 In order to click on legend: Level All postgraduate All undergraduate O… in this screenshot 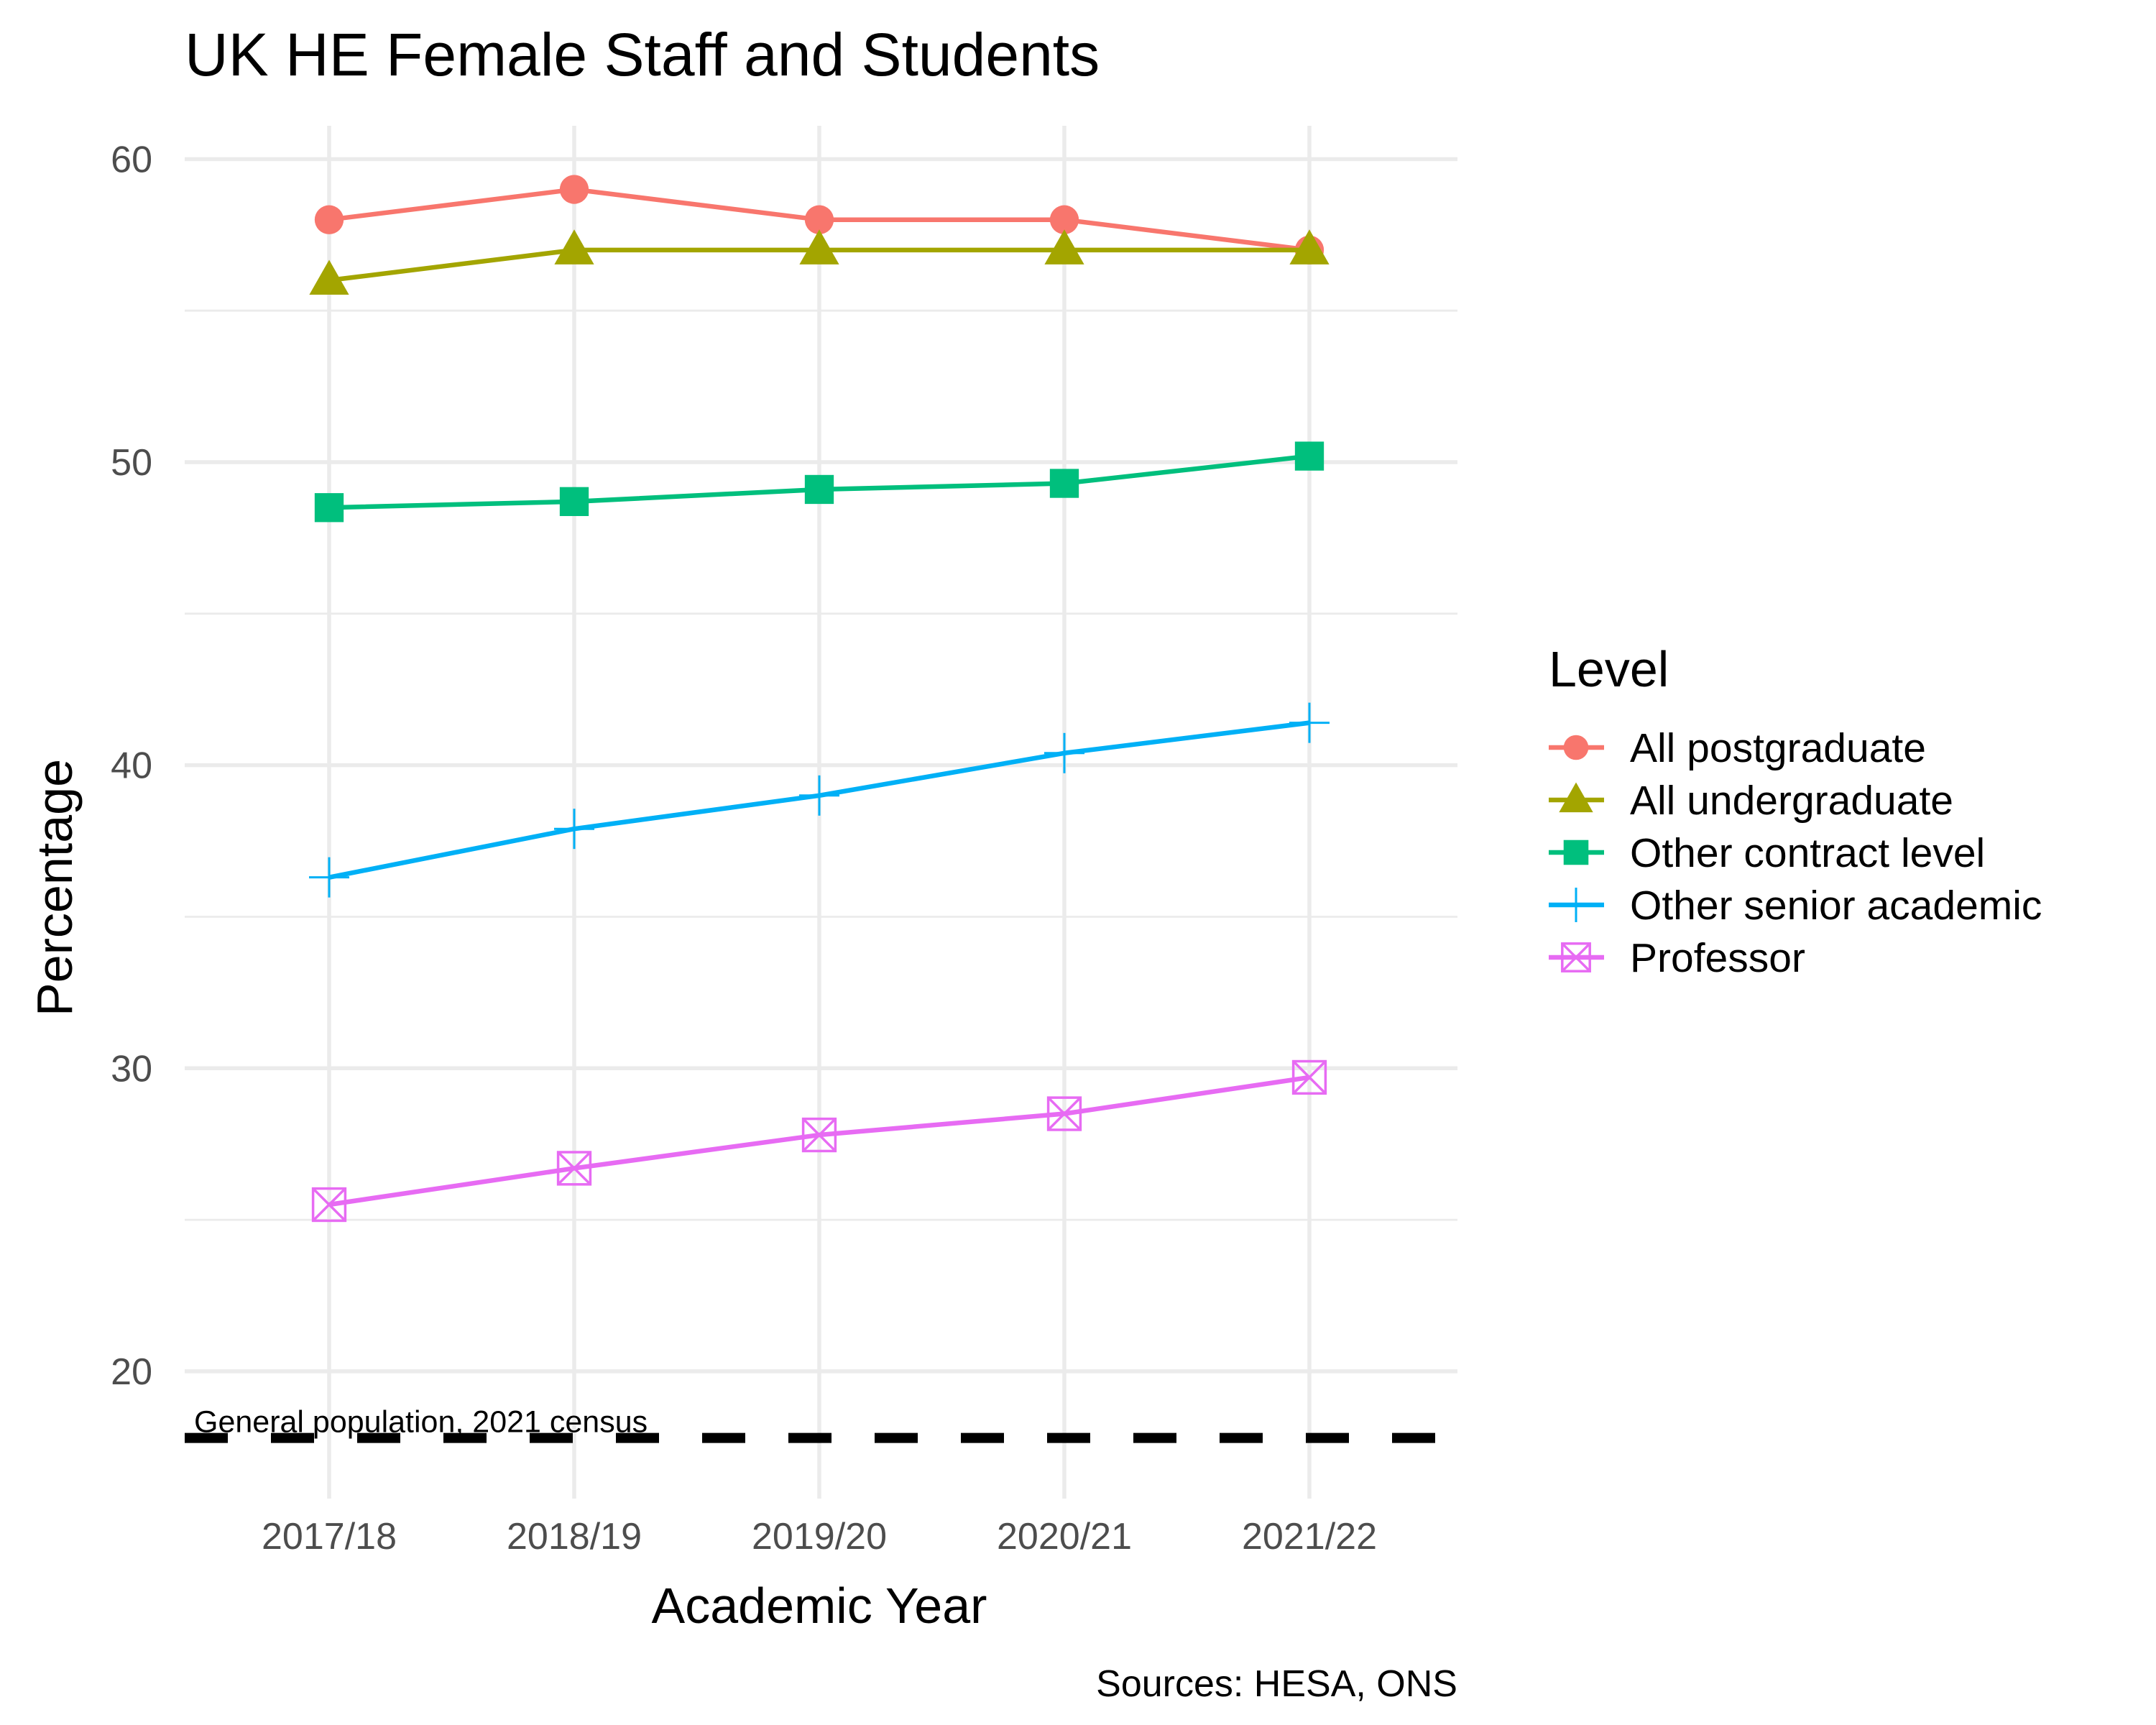, I will do `click(1796, 811)`.